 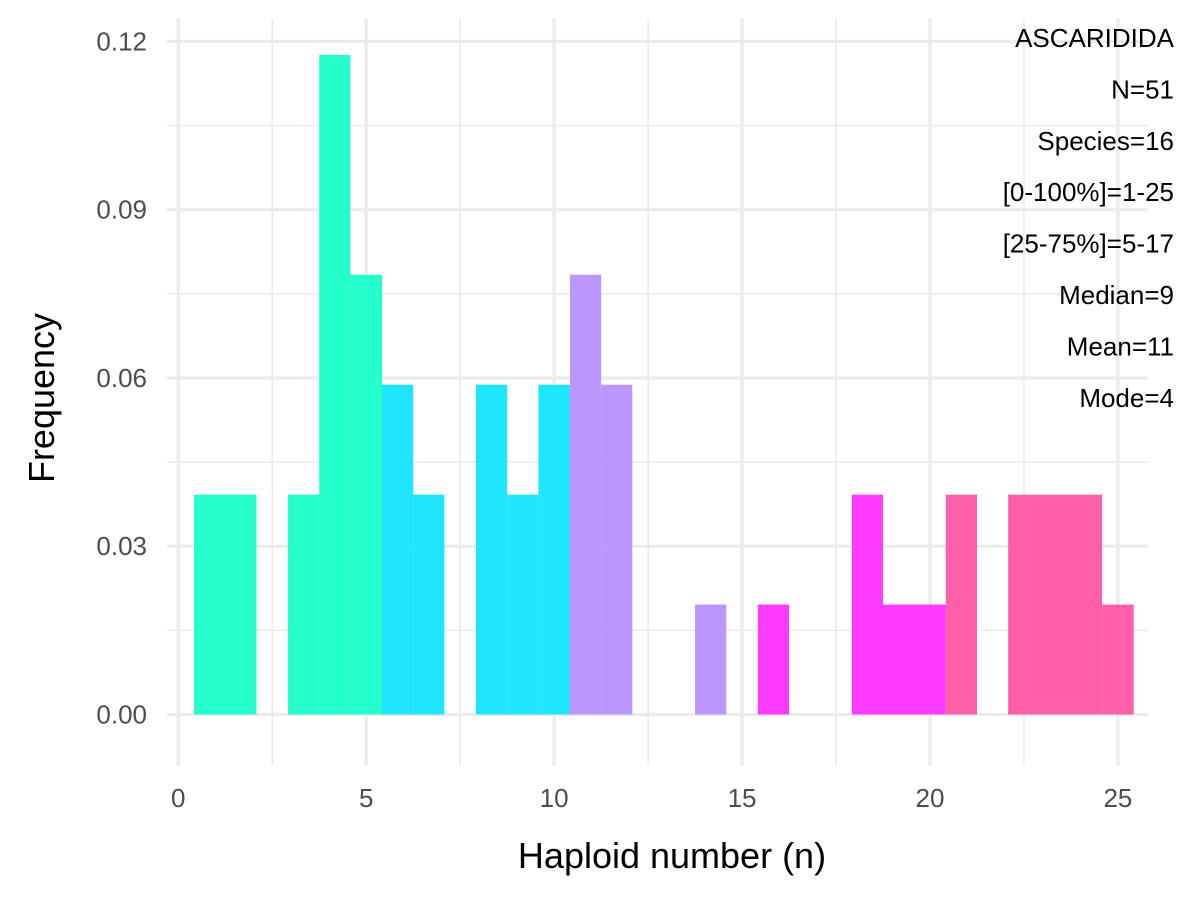 I want to click on y-tick-label: 0.00, so click(x=121, y=715).